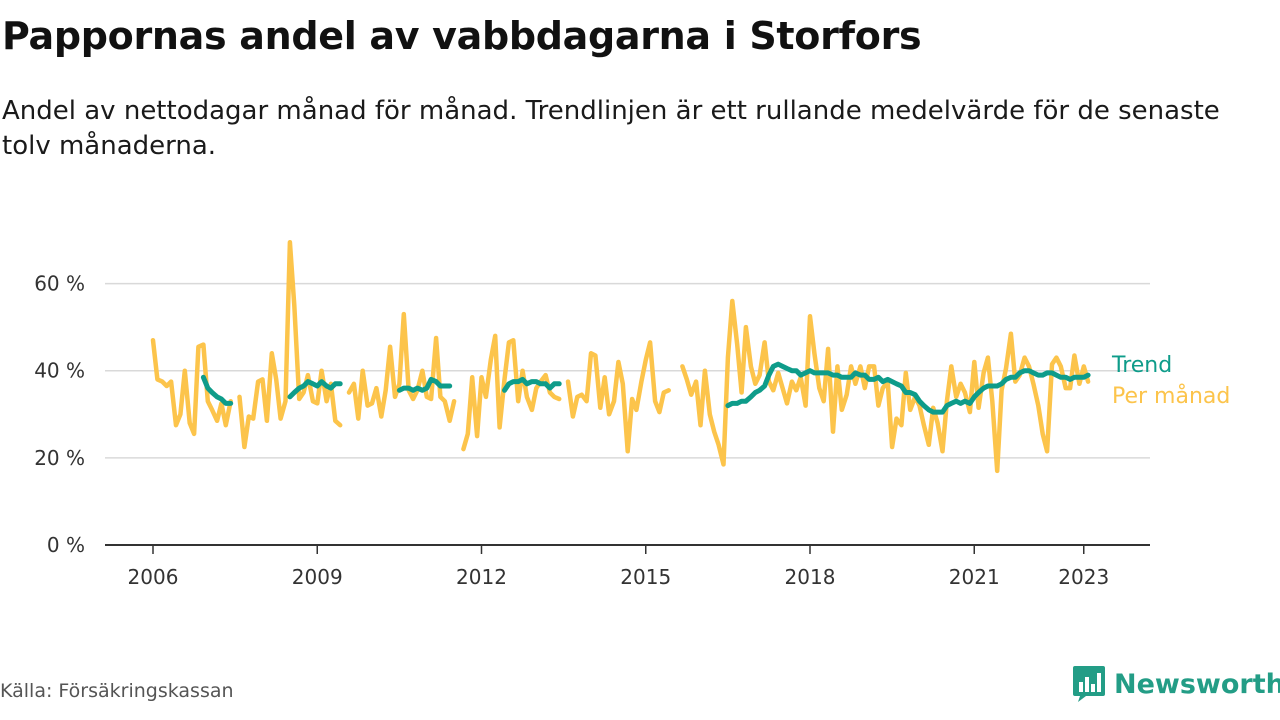  What do you see at coordinates (1197, 684) in the screenshot?
I see `brand-name: Newsworthy` at bounding box center [1197, 684].